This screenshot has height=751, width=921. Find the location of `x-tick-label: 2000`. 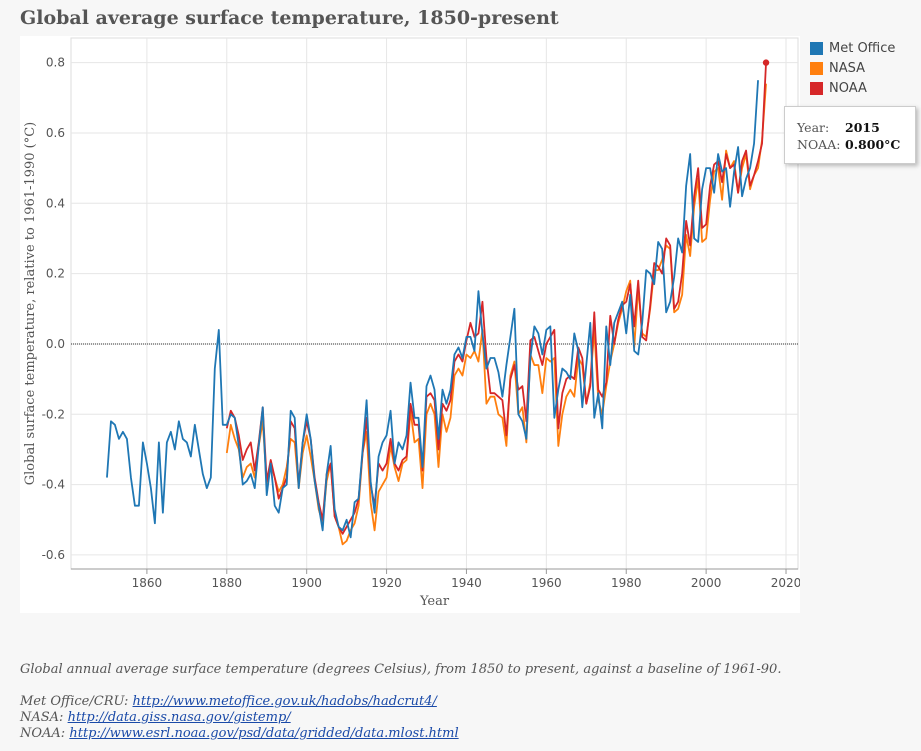

x-tick-label: 2000 is located at coordinates (706, 583).